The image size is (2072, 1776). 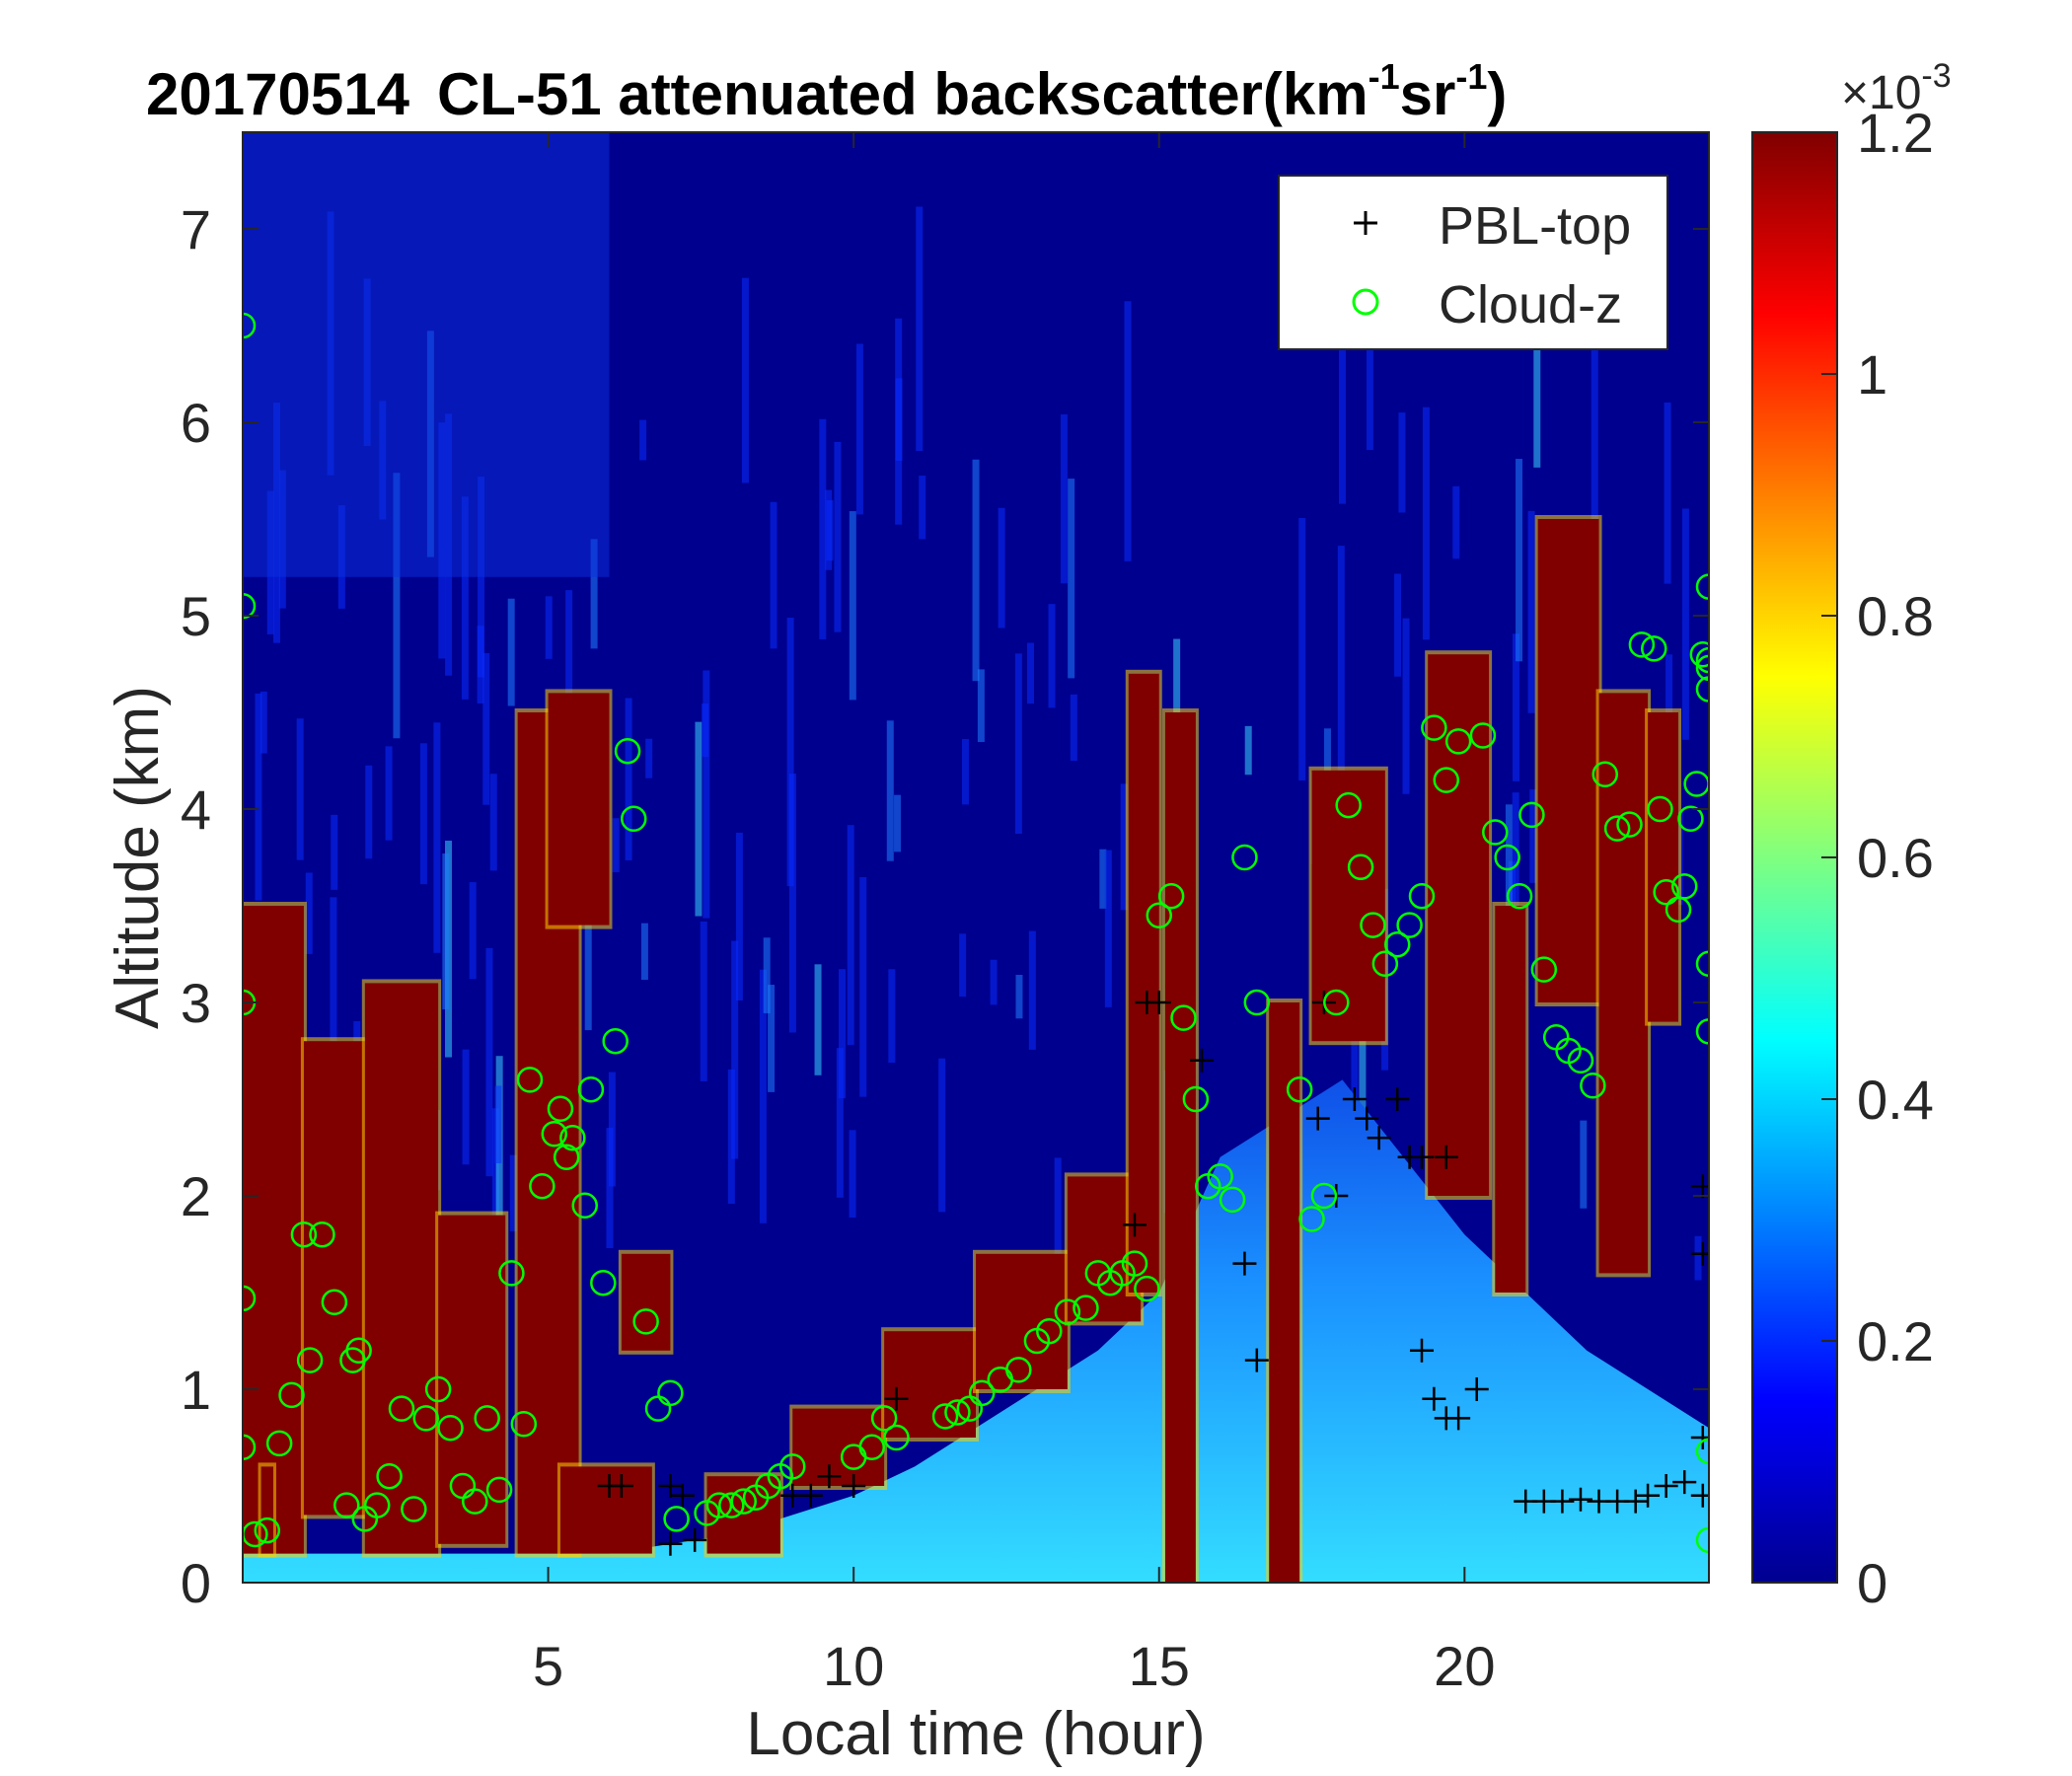 I want to click on colorbar-tick-label: 0.4, so click(x=1896, y=1100).